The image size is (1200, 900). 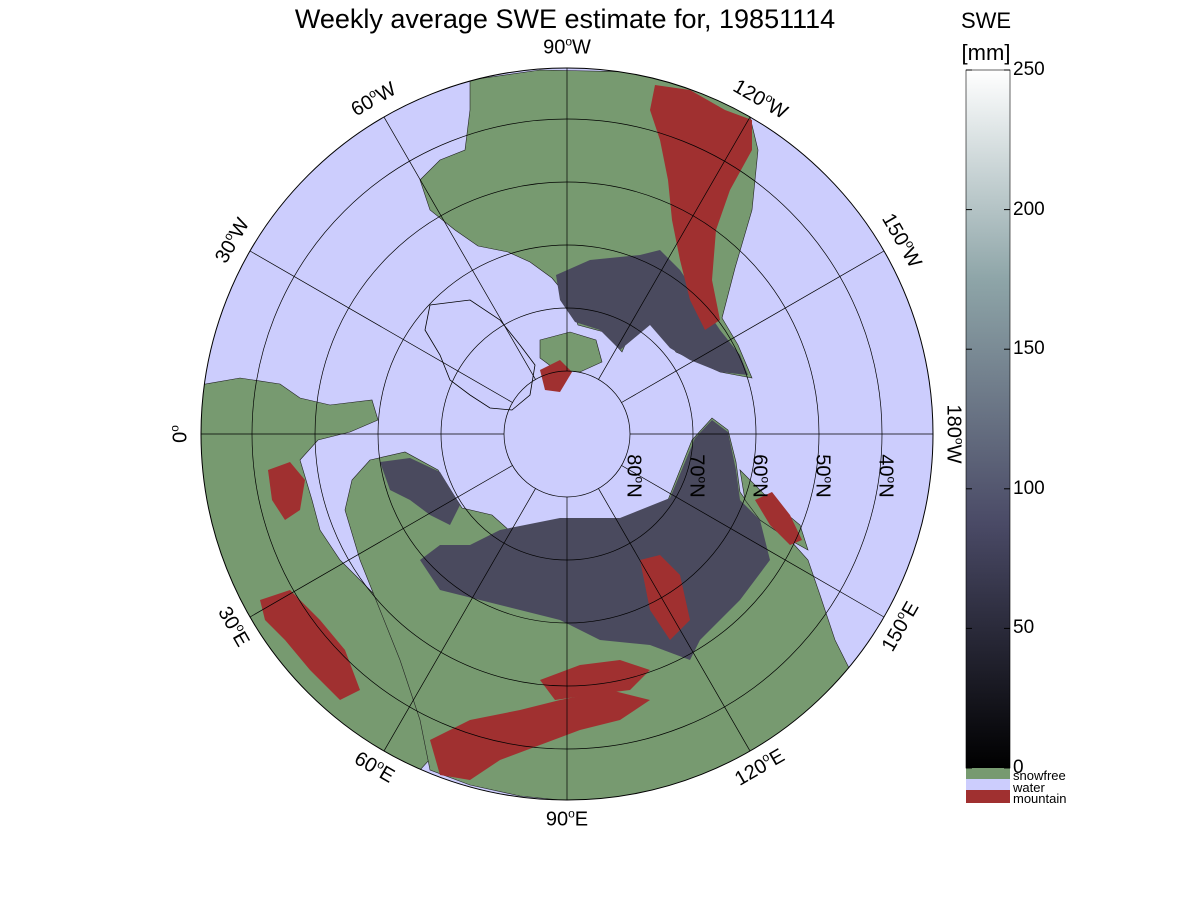 I want to click on longitude-label: 90oW, so click(x=567, y=46).